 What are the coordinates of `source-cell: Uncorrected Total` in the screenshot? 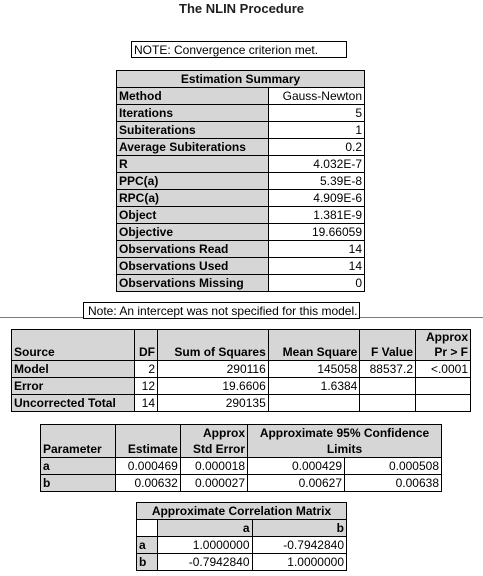 It's located at (73, 403).